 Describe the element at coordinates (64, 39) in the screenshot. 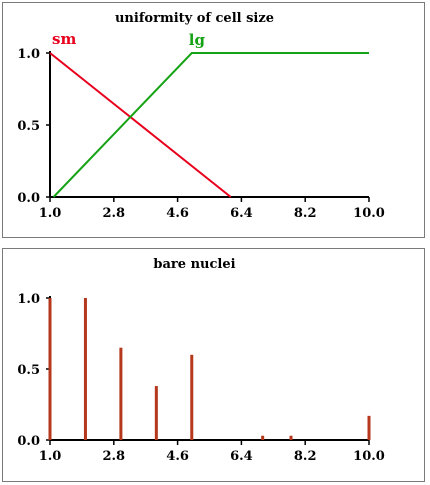

I see `series-label-sm: sm` at that location.